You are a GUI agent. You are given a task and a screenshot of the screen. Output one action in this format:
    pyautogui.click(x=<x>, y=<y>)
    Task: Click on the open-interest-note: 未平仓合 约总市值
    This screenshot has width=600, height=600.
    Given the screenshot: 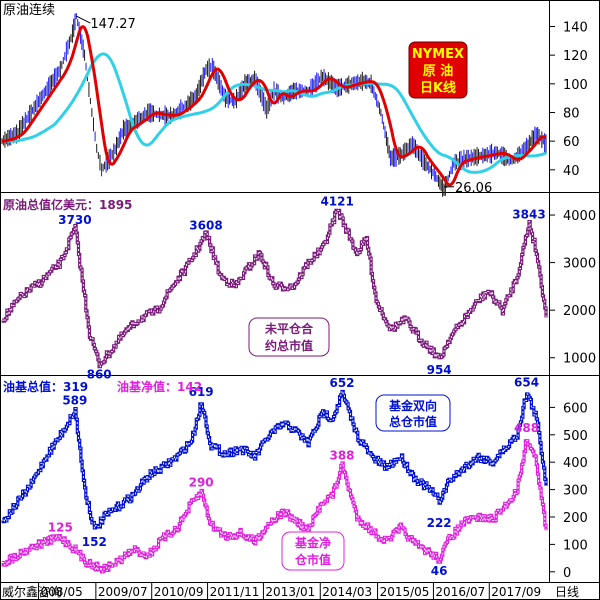 What is the action you would take?
    pyautogui.click(x=289, y=337)
    